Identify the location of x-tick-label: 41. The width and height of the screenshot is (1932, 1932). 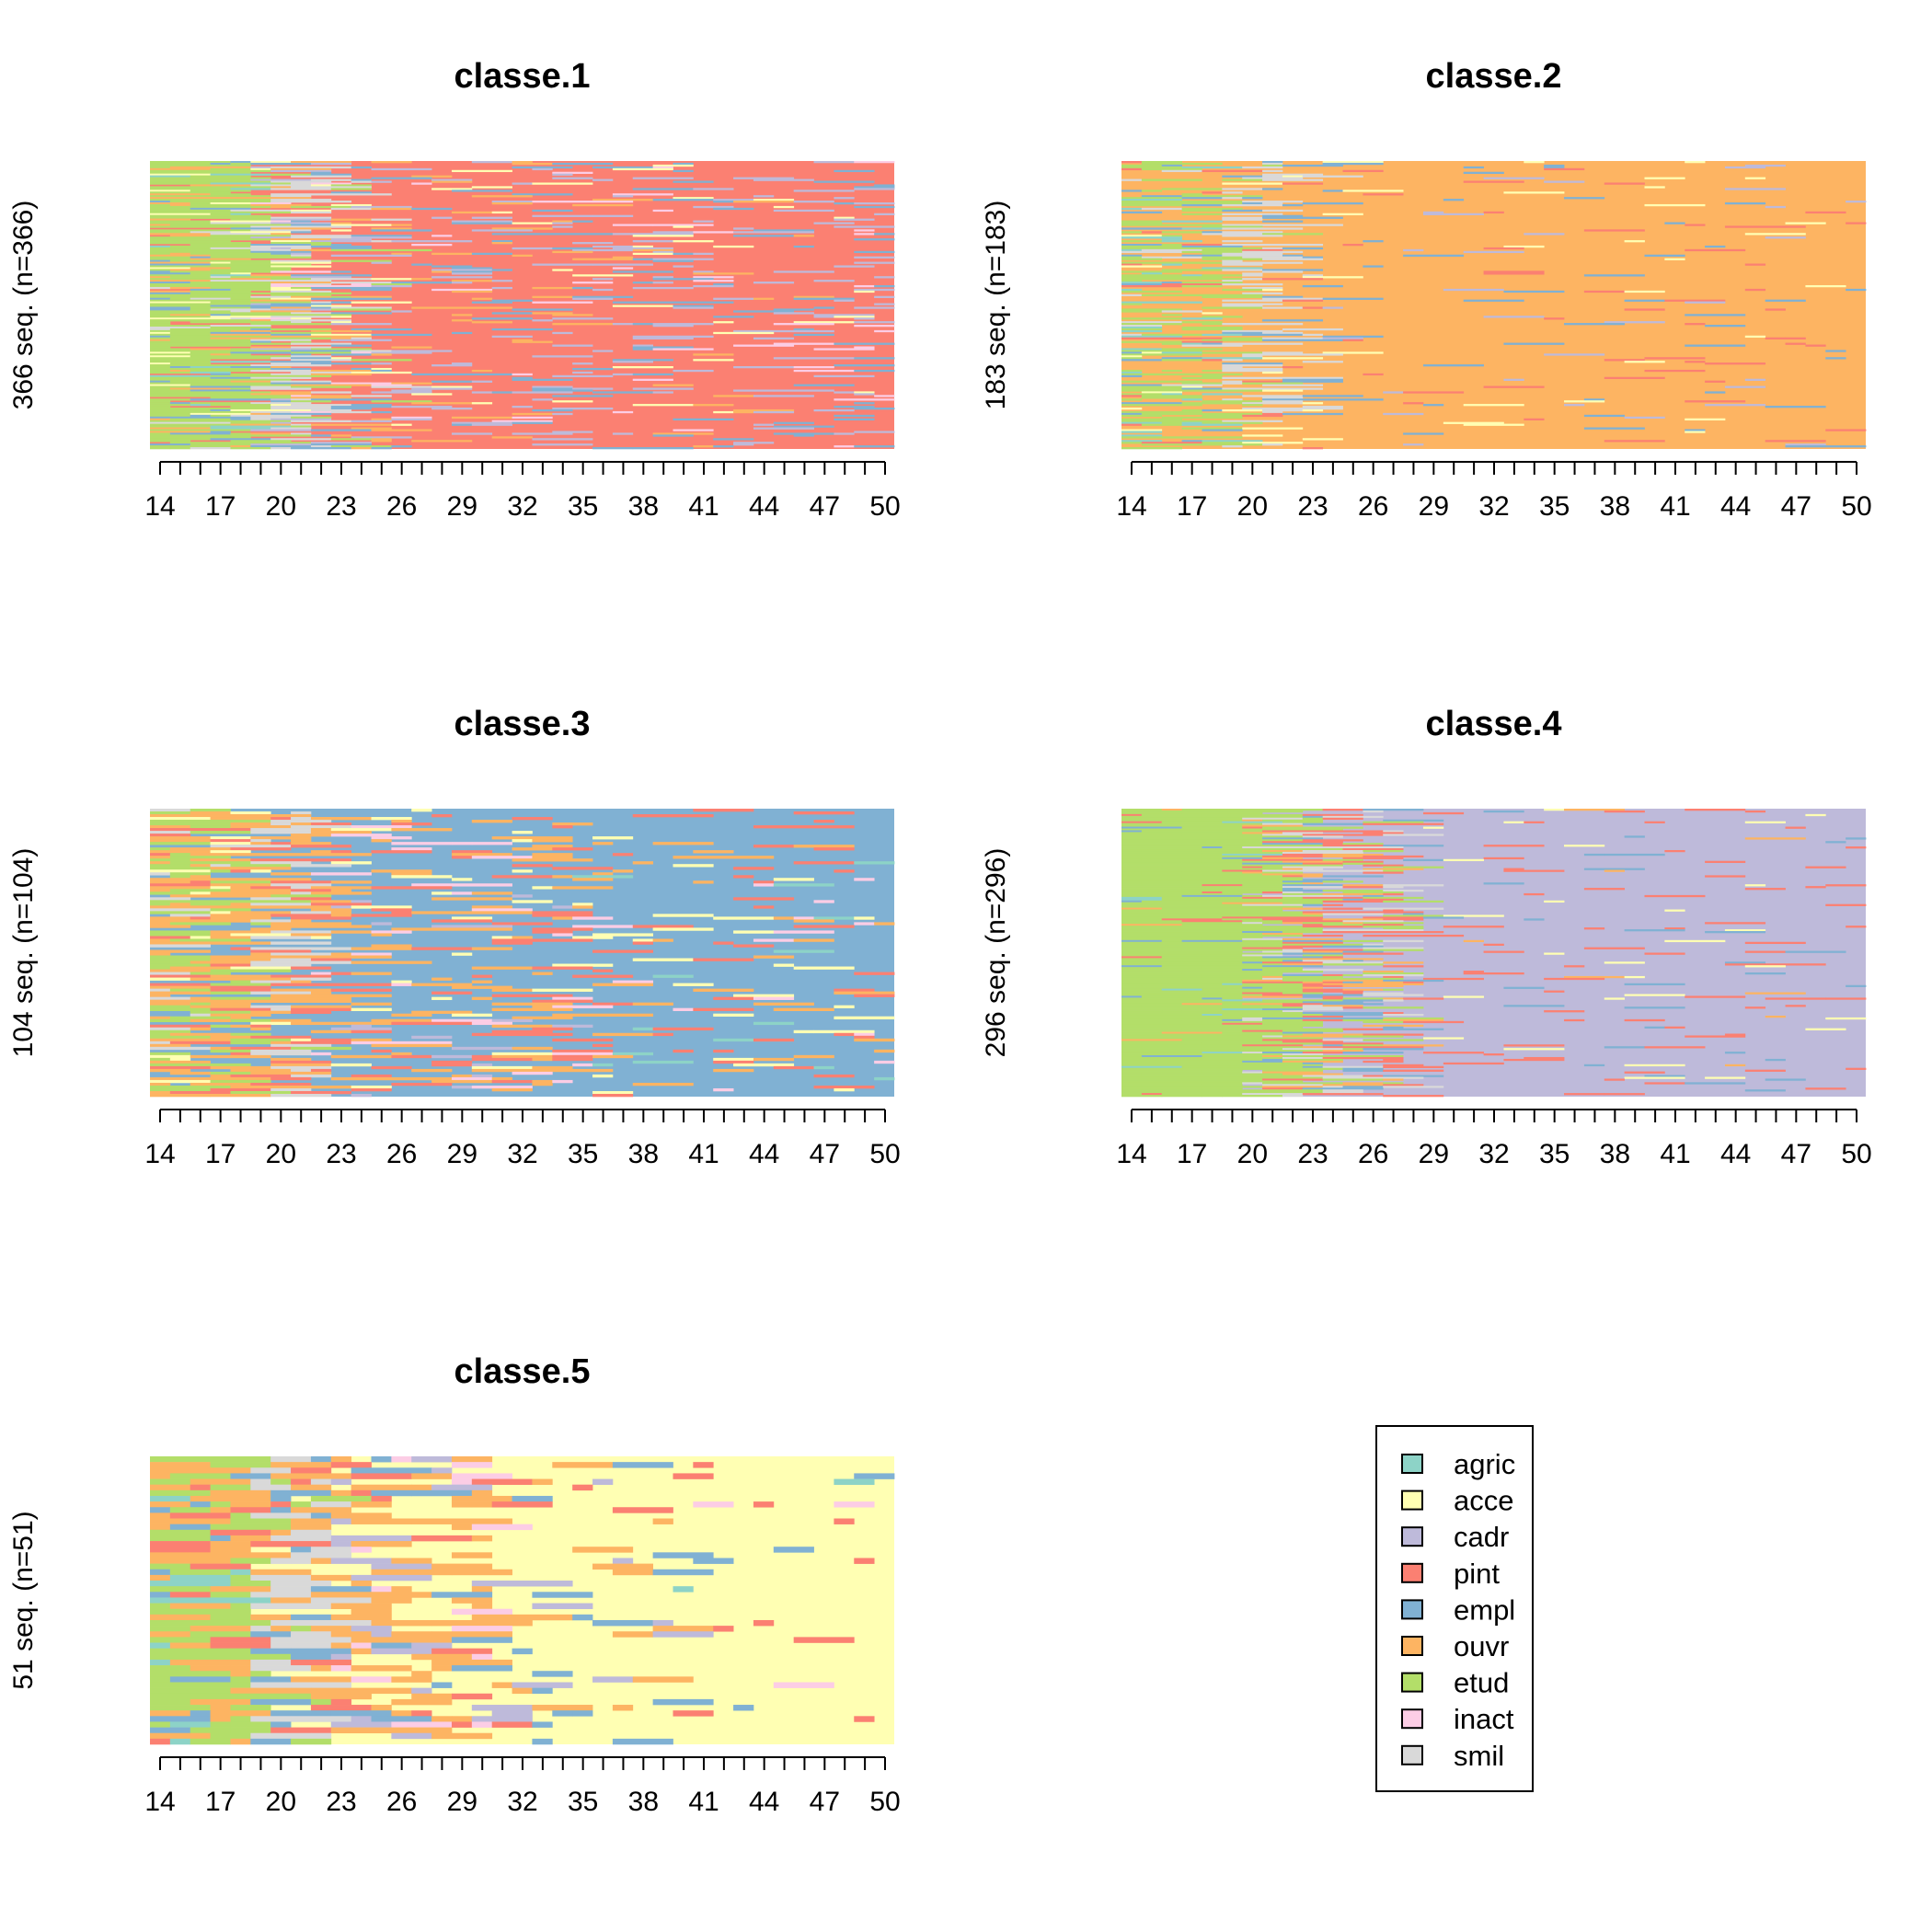
(1675, 506).